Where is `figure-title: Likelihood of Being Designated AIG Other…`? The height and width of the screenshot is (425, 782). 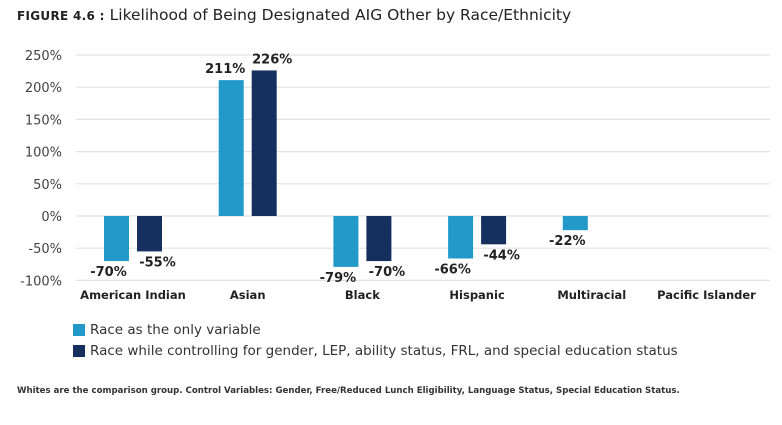
figure-title: Likelihood of Being Designated AIG Other… is located at coordinates (340, 15).